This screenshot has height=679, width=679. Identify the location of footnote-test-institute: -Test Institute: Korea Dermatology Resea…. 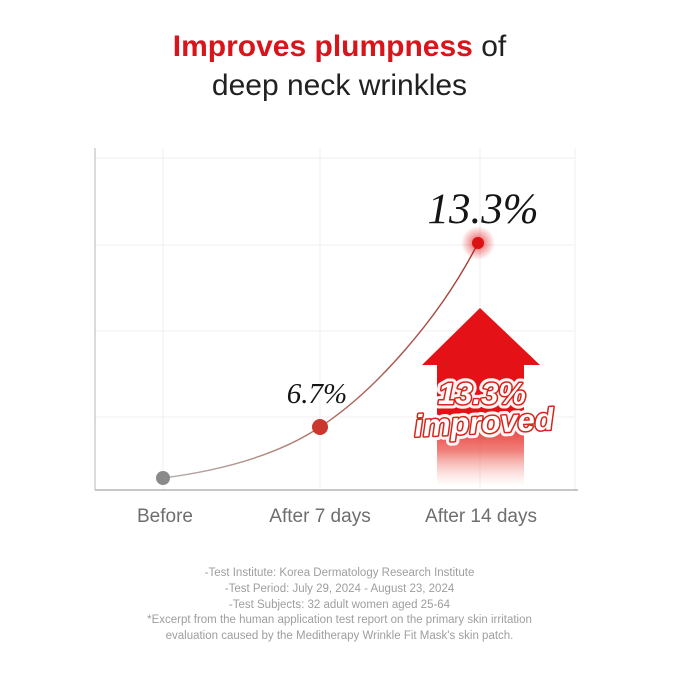
(339, 573).